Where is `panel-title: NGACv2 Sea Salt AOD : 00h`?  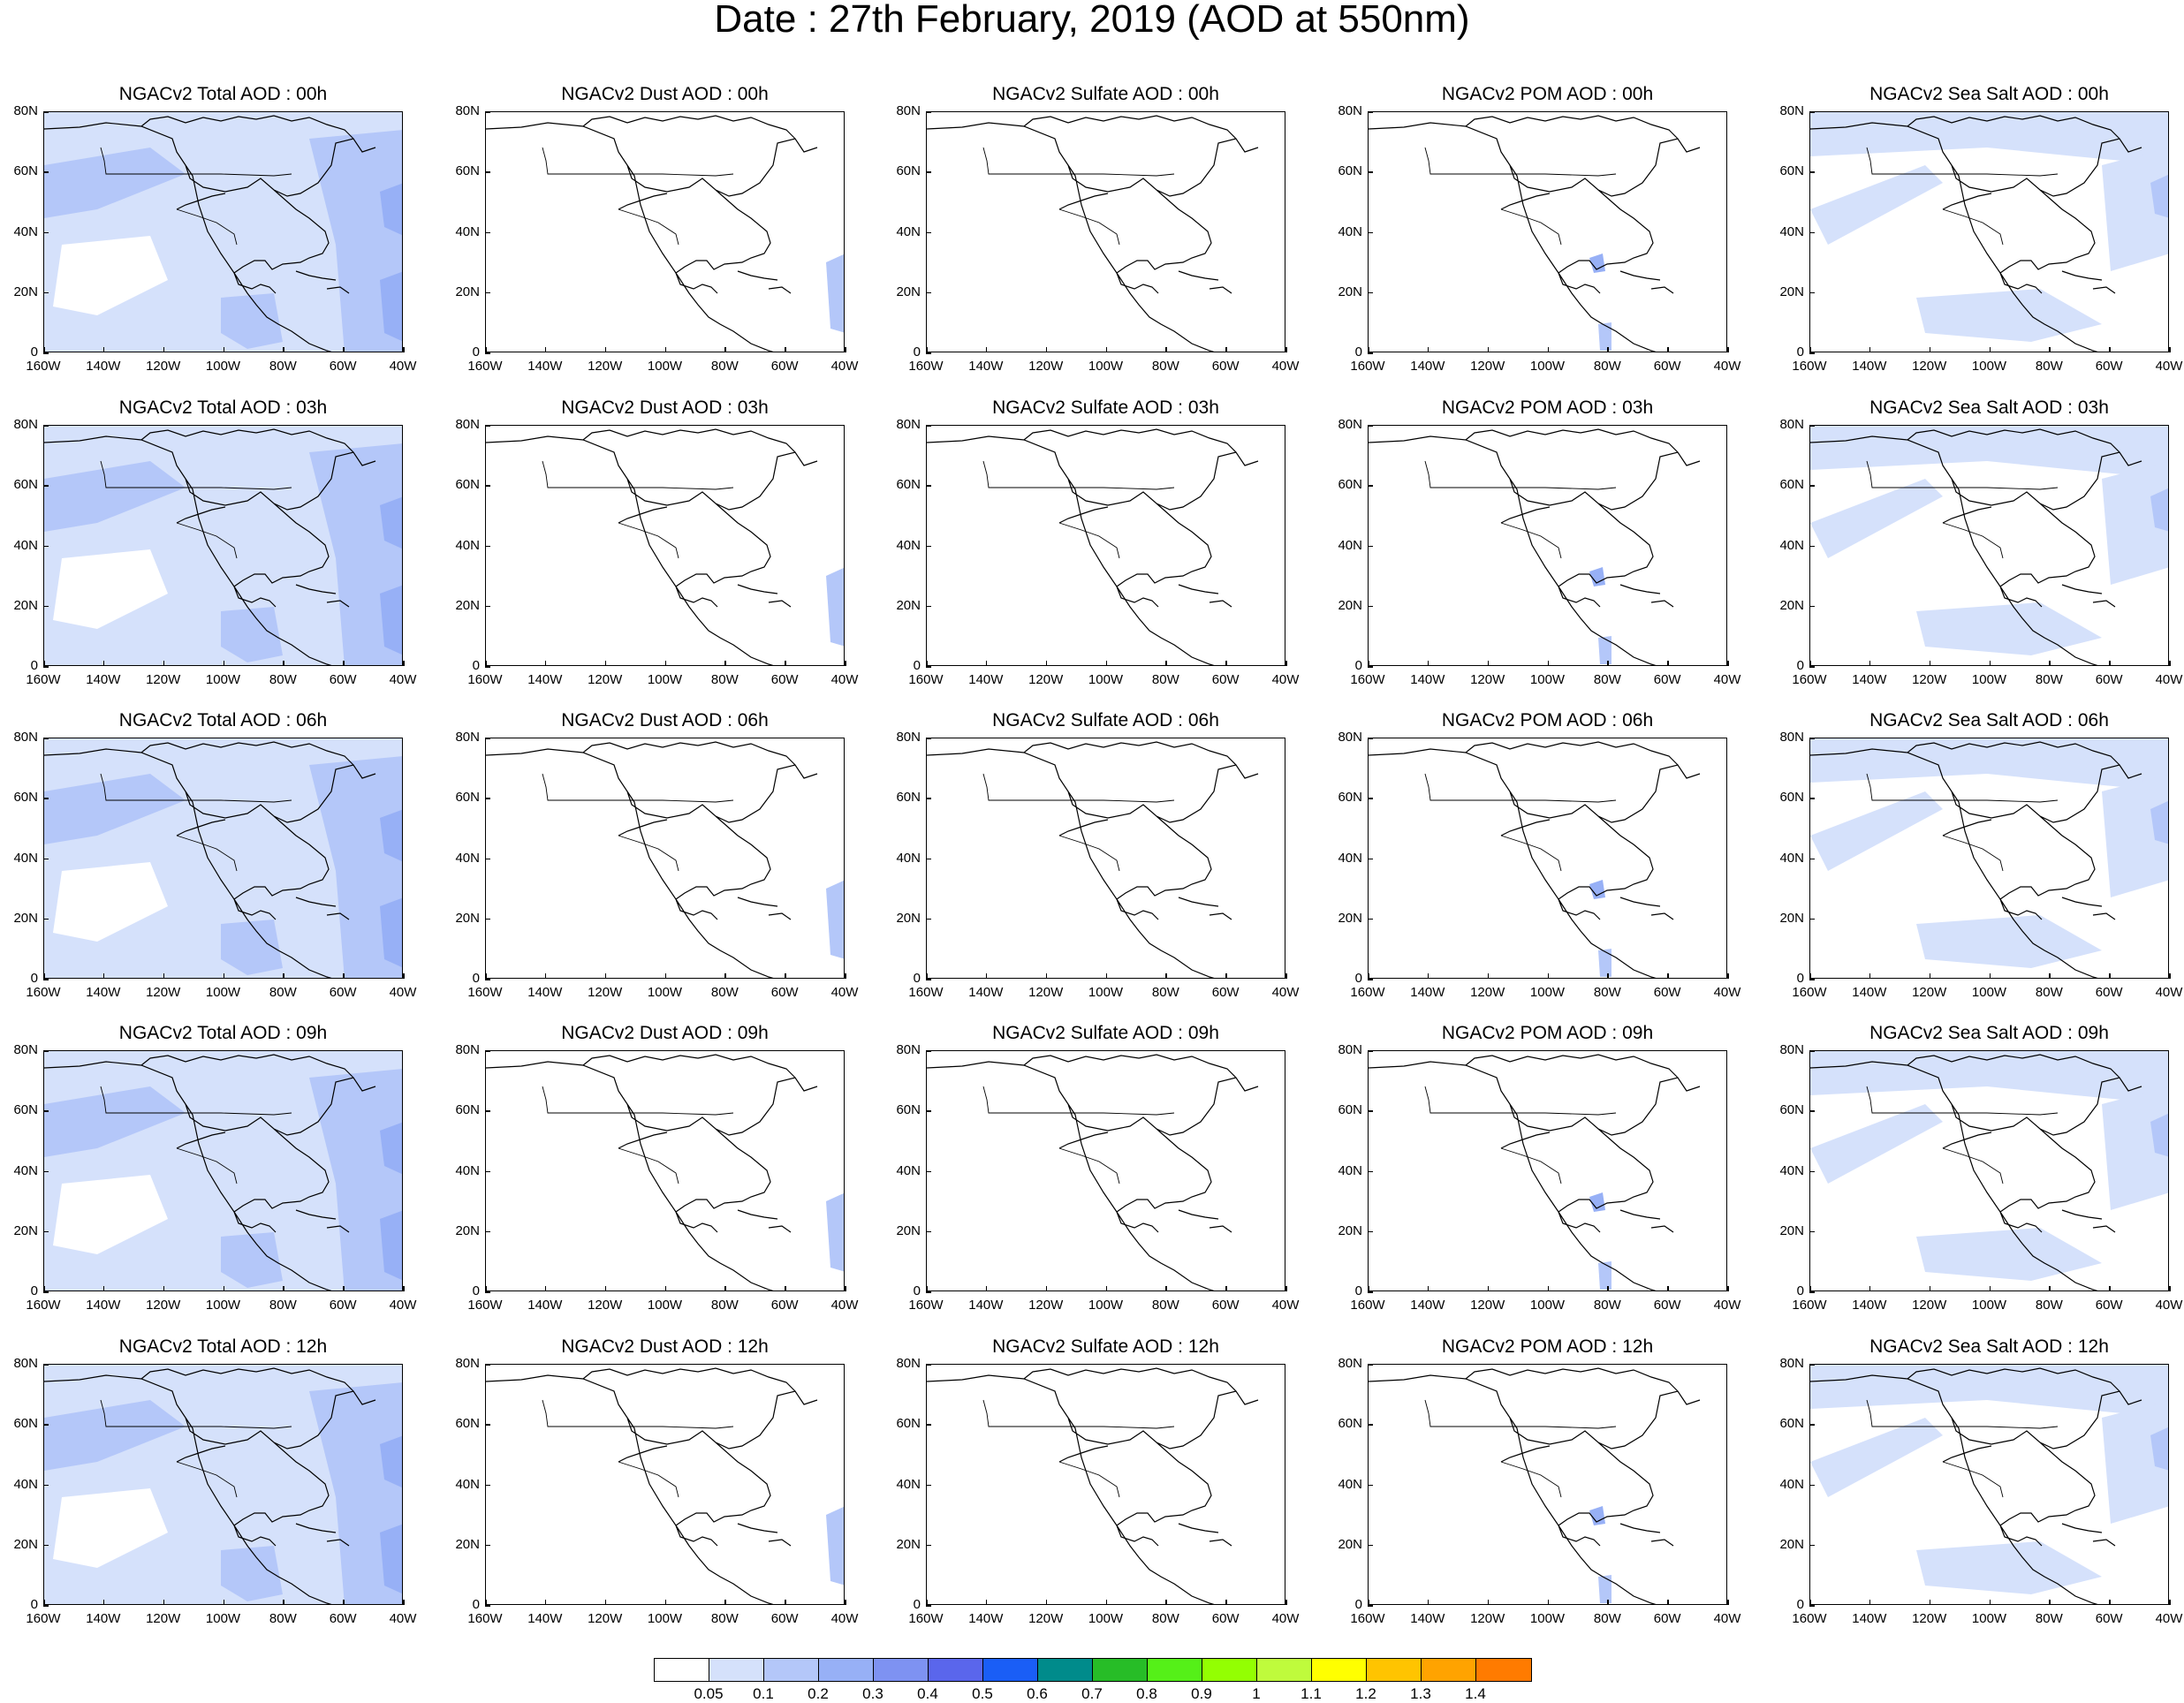
panel-title: NGACv2 Sea Salt AOD : 00h is located at coordinates (1989, 94).